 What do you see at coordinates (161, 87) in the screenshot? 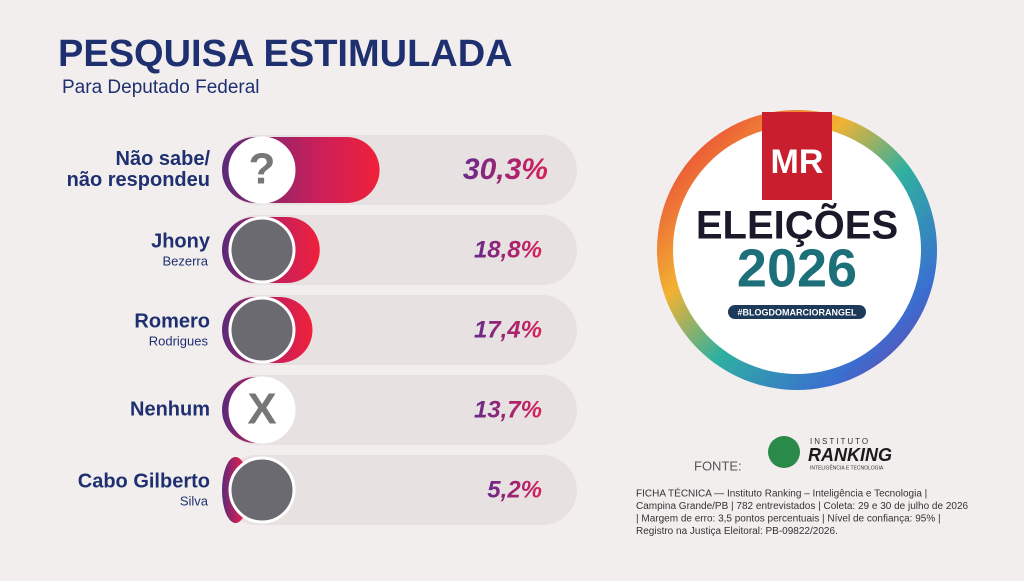
I see `subtitle: Para Deputado Federal` at bounding box center [161, 87].